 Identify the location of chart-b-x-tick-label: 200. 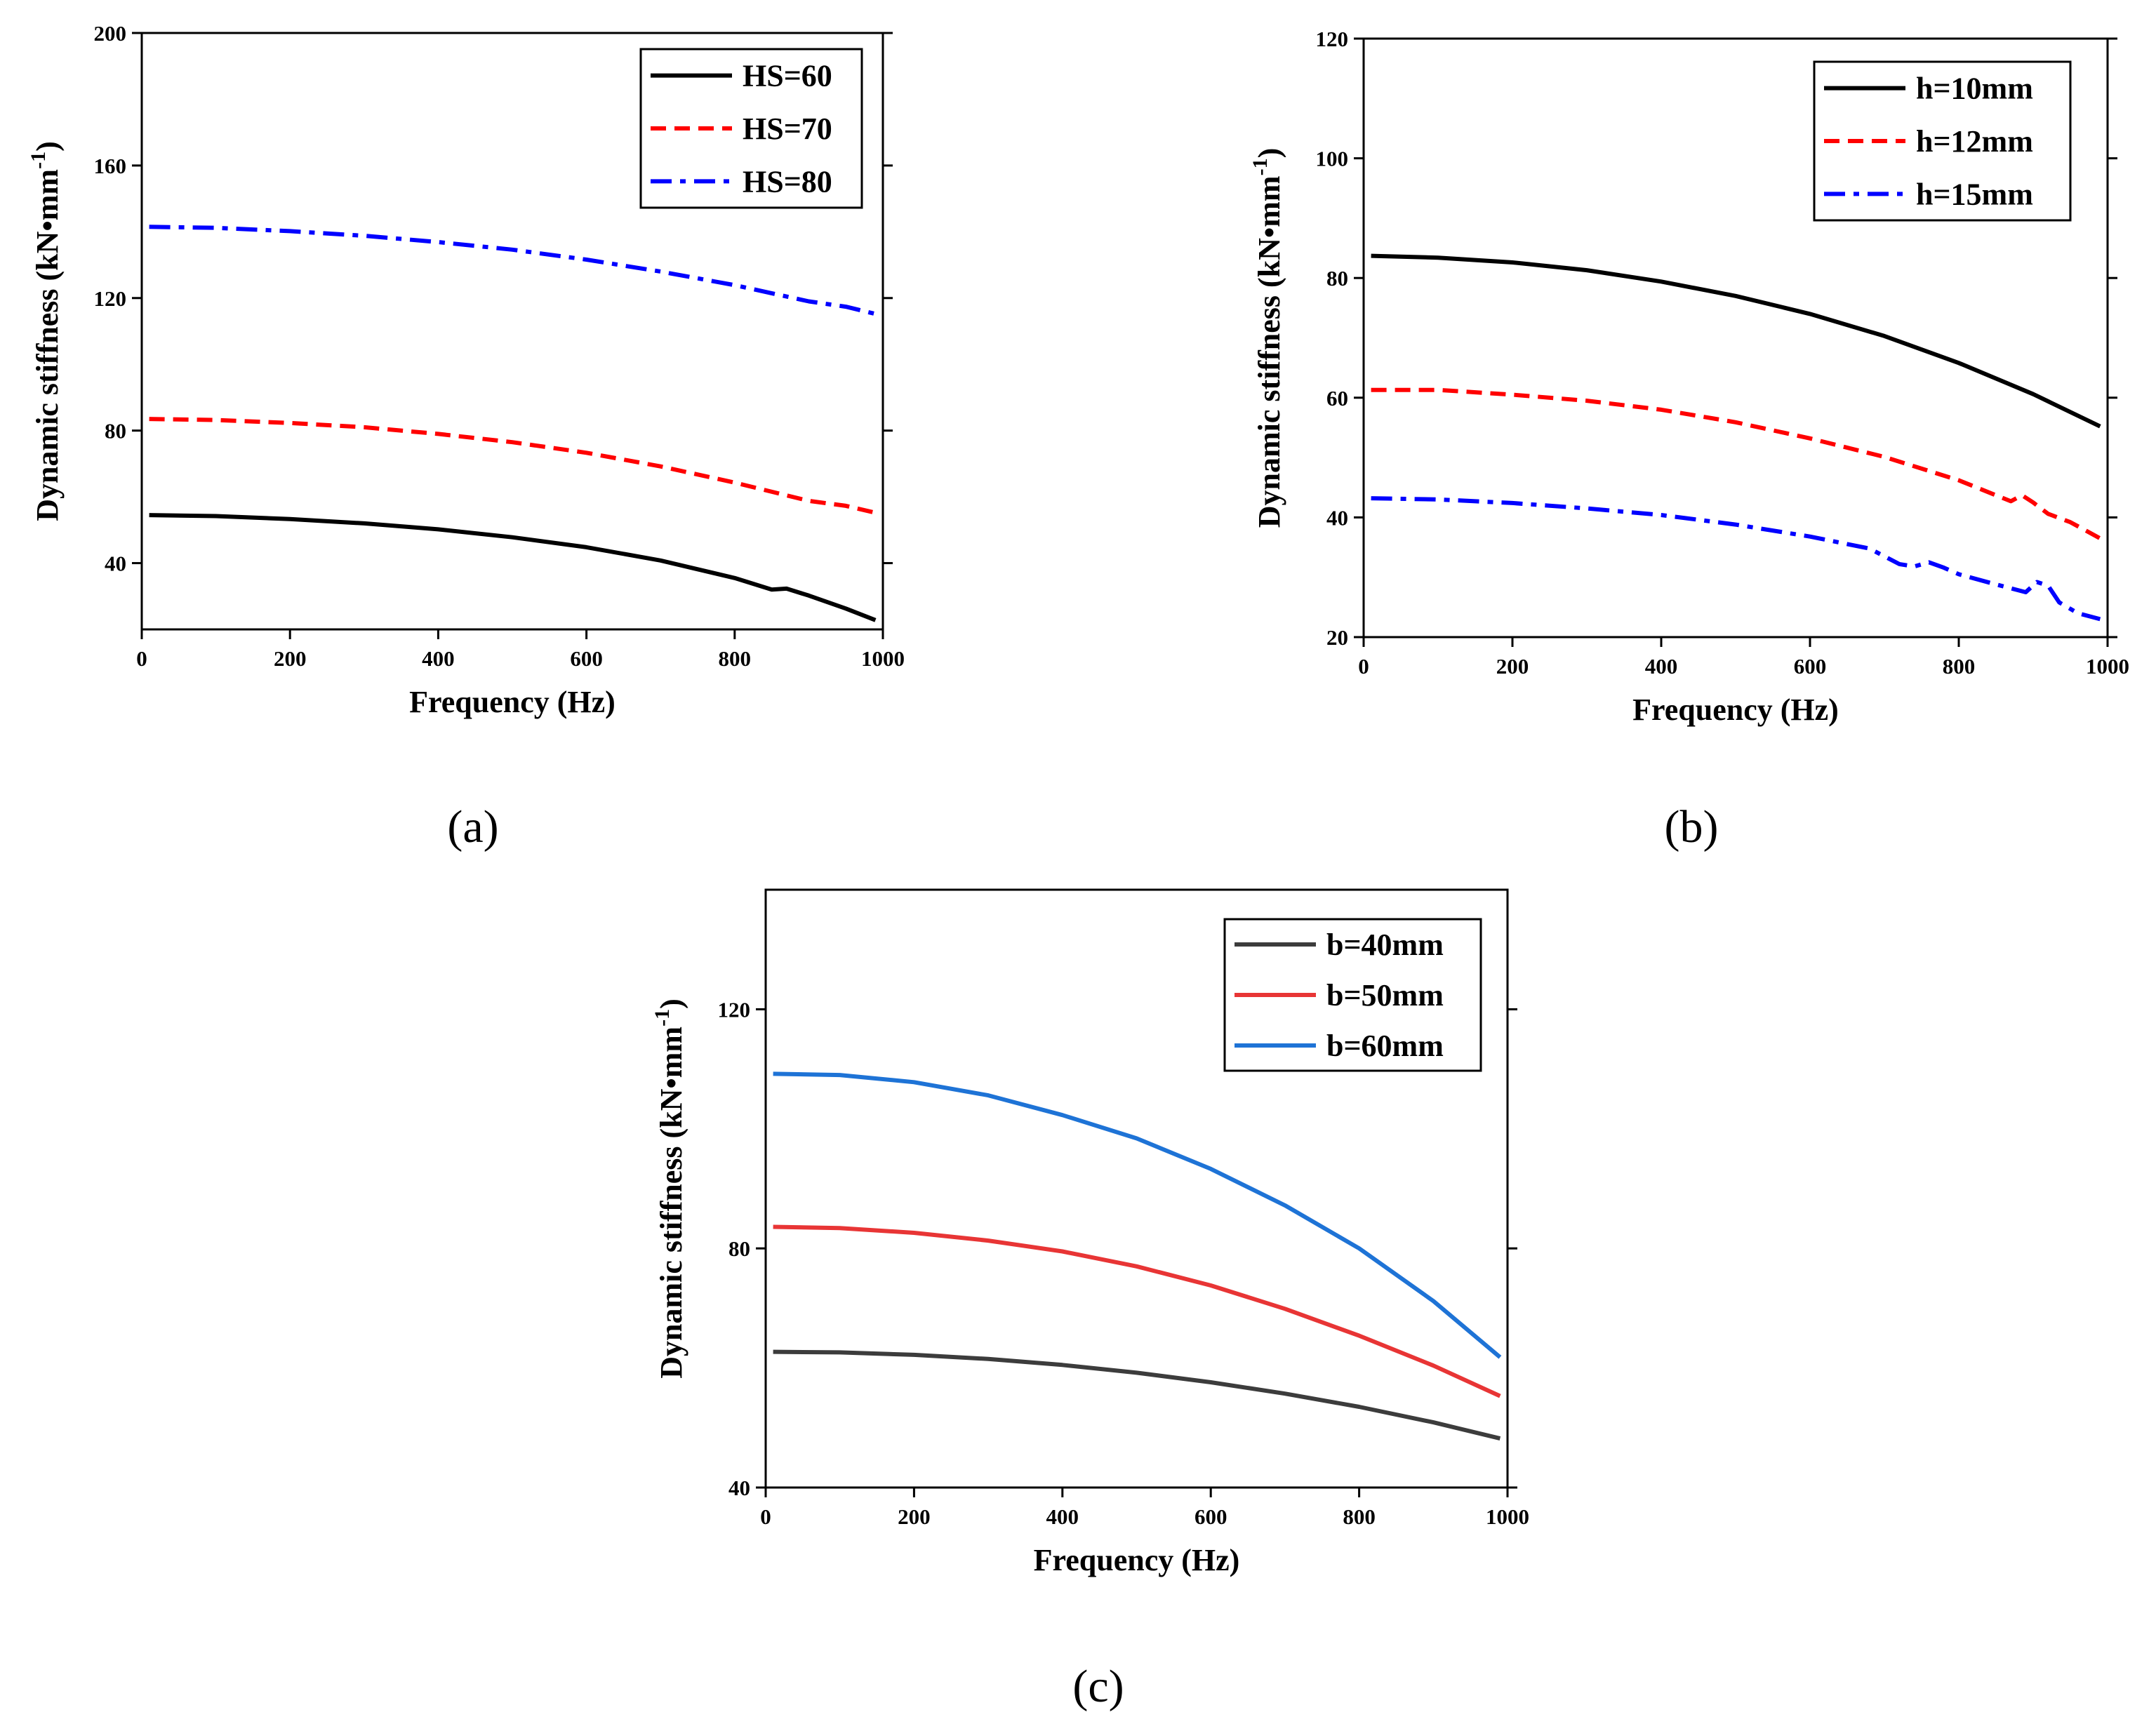
(1512, 666).